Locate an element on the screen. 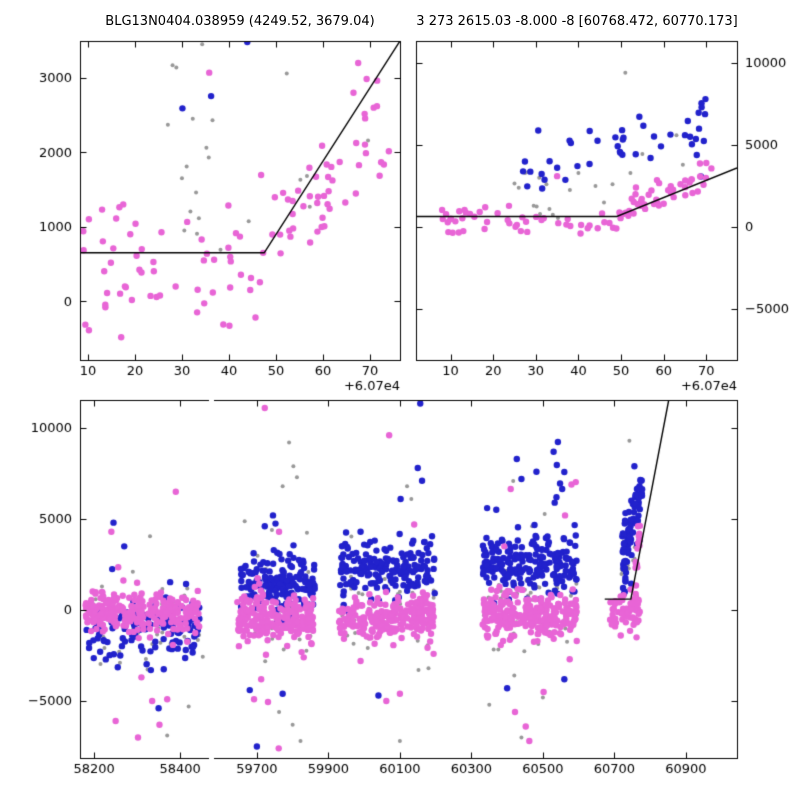  plot-title-left: BLG13N0404.038959 (4249.52, 3679.04) is located at coordinates (240, 21).